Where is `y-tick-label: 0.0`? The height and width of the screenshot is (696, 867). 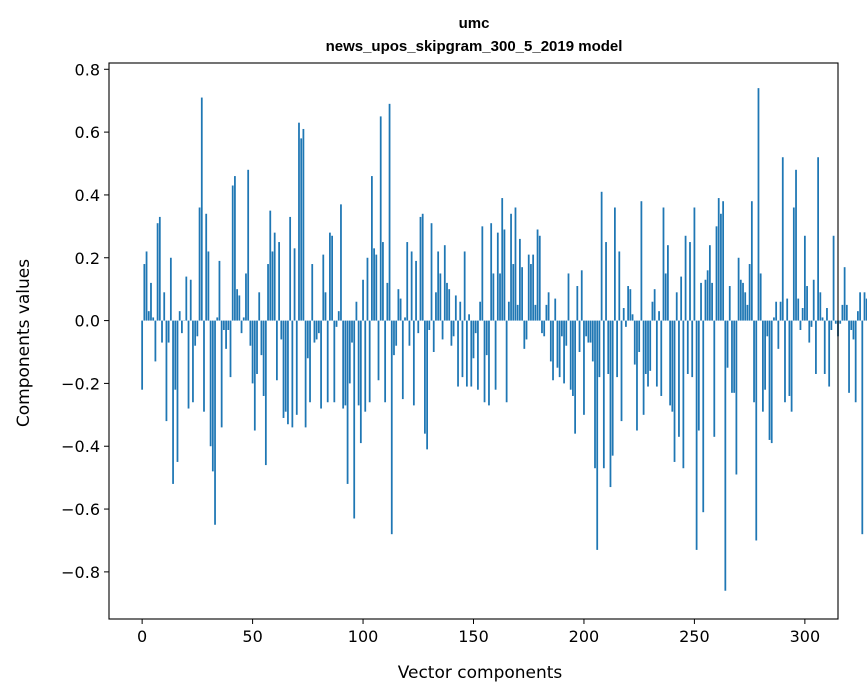 y-tick-label: 0.0 is located at coordinates (87, 321).